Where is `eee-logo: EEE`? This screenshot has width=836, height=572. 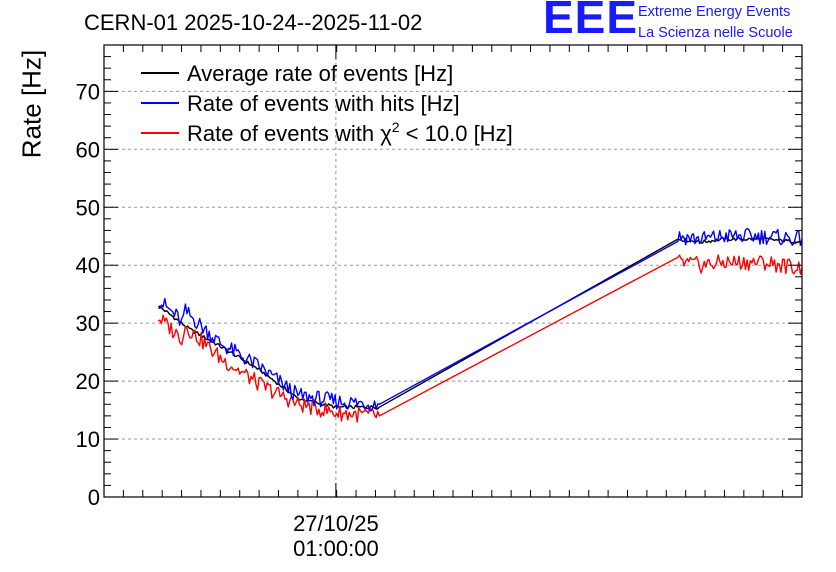 eee-logo: EEE is located at coordinates (591, 21).